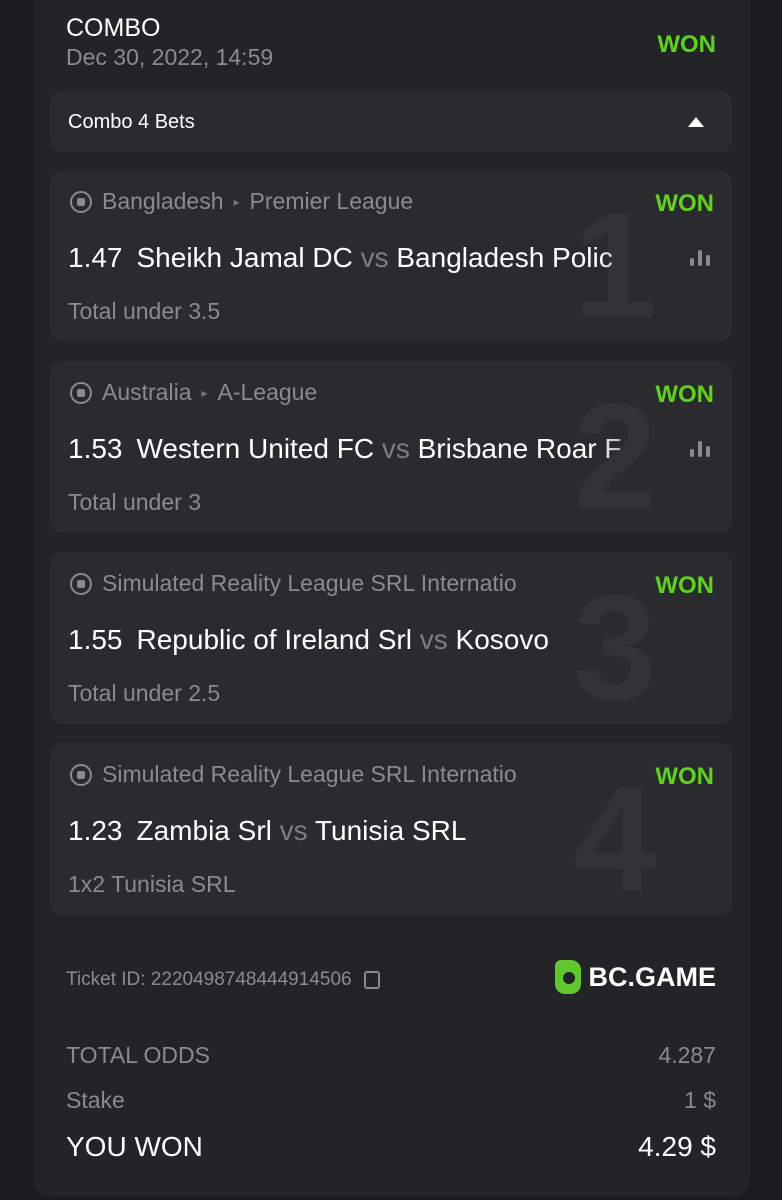 The height and width of the screenshot is (1200, 782). Describe the element at coordinates (209, 979) in the screenshot. I see `ticket-id-text: Ticket ID: 2220498748444914506` at that location.